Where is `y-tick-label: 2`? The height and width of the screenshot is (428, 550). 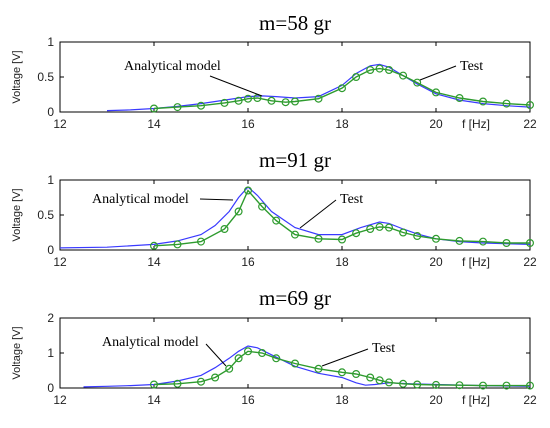
y-tick-label: 2 is located at coordinates (50, 318).